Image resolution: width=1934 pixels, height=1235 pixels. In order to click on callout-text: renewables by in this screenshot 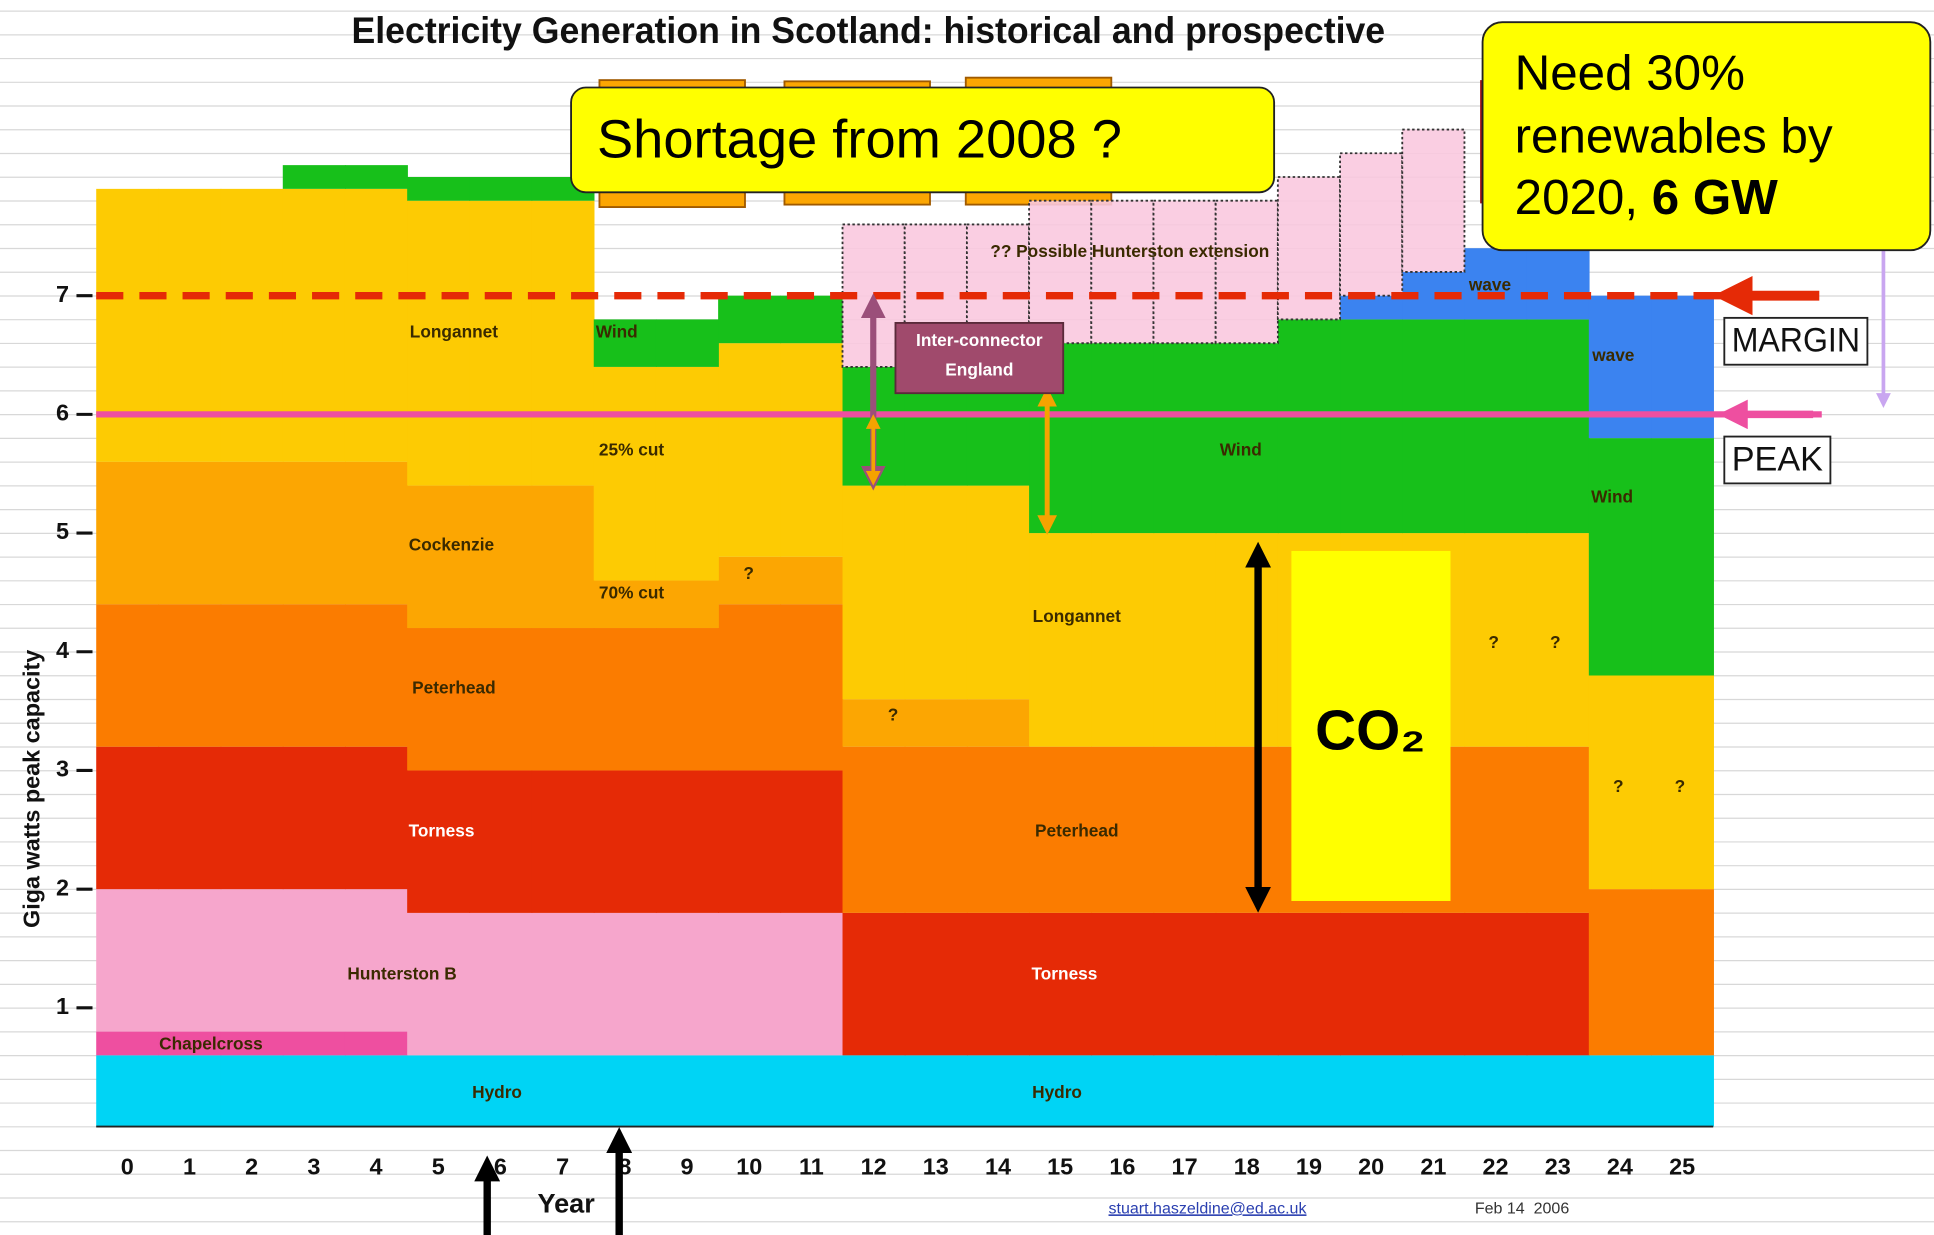, I will do `click(1674, 135)`.